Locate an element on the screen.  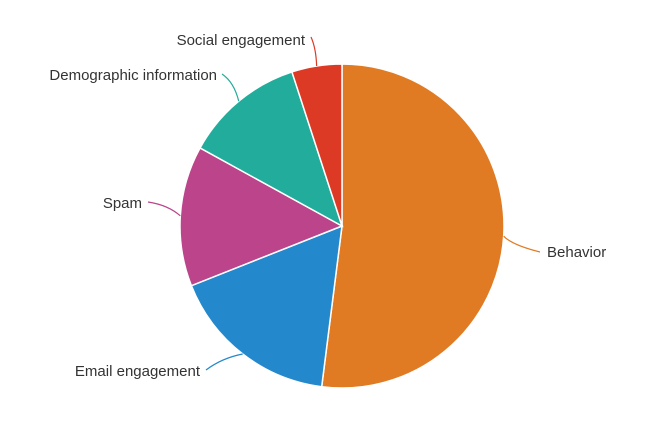
leader-line-social-engagement is located at coordinates (314, 51).